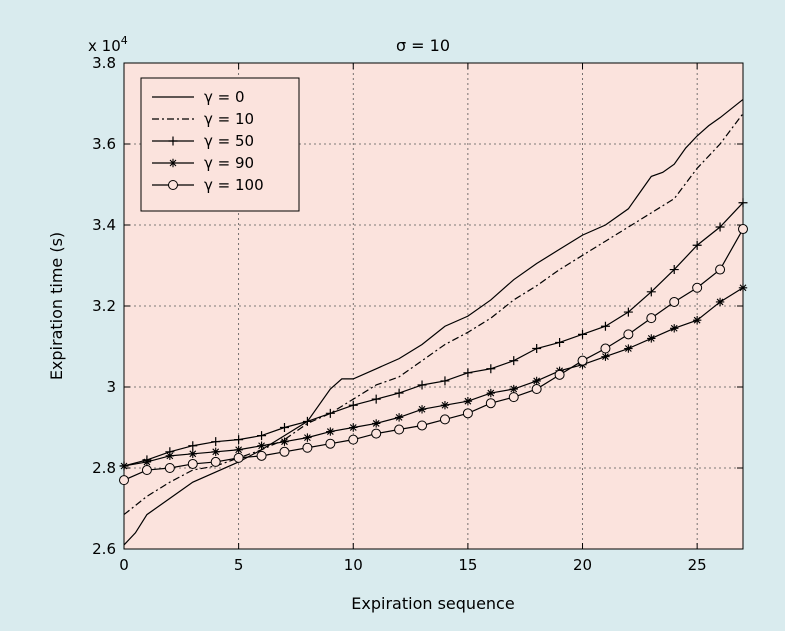 This screenshot has width=785, height=631. What do you see at coordinates (229, 141) in the screenshot?
I see `legend-label: γ = 50` at bounding box center [229, 141].